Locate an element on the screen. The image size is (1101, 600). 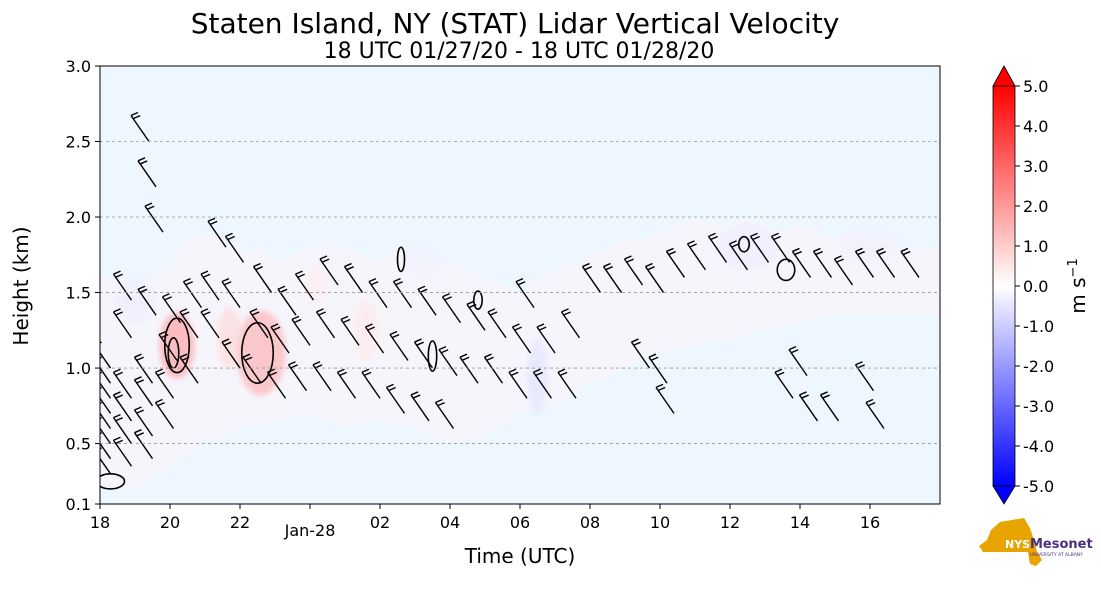
y-tick-label: 2.5 is located at coordinates (78, 142).